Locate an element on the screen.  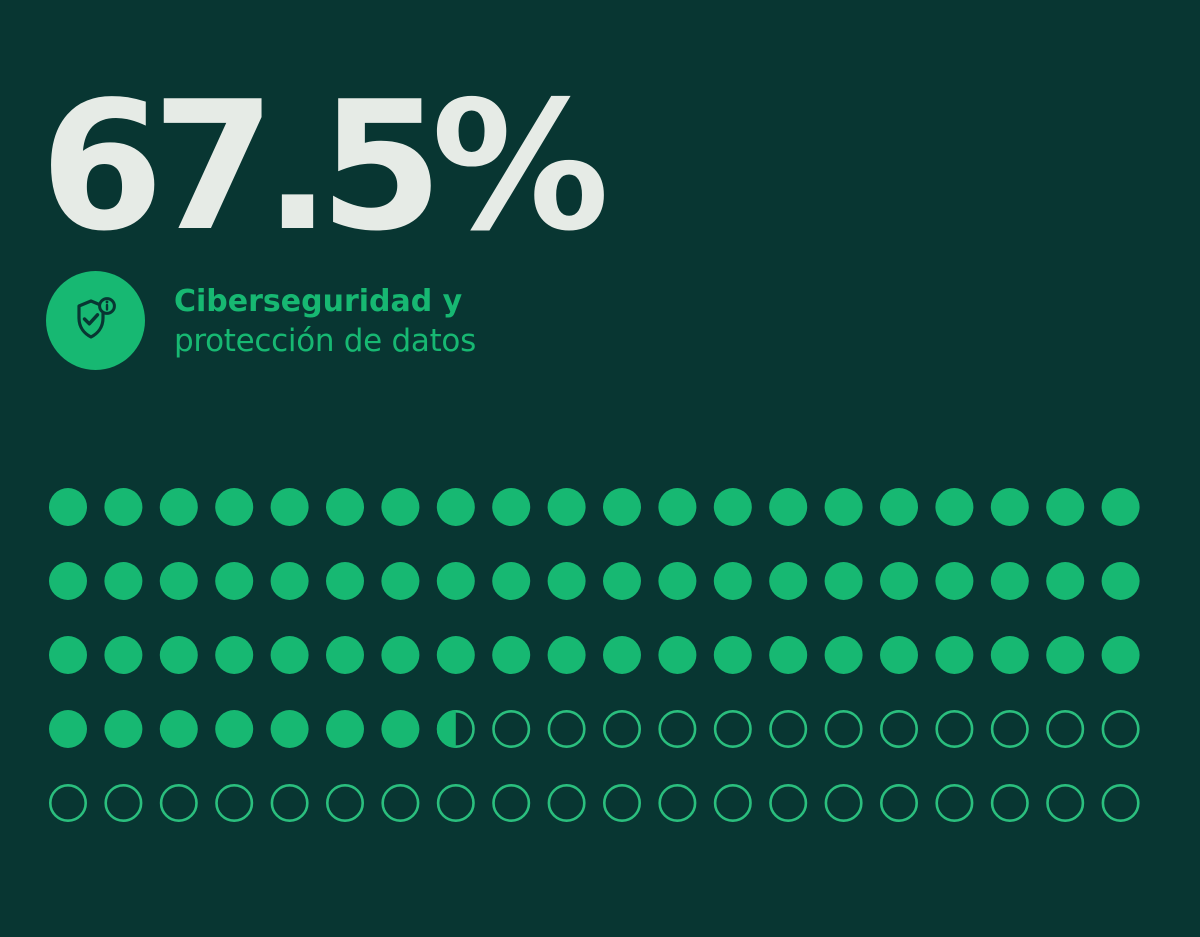
stat-percentage: 67.5% is located at coordinates (325, 166).